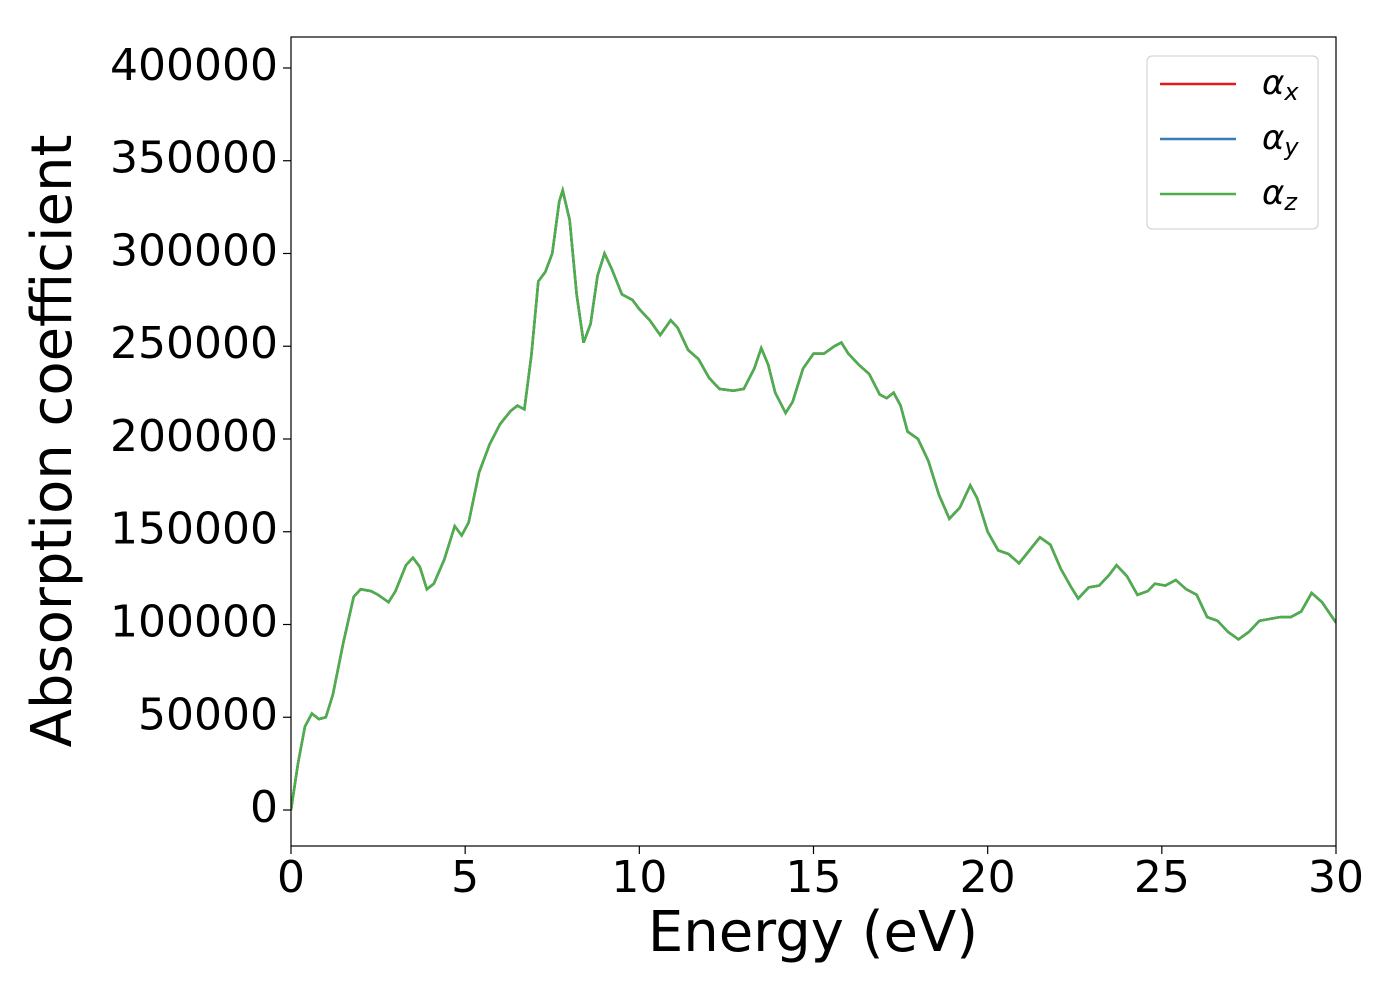  Describe the element at coordinates (194, 343) in the screenshot. I see `y-tick-label: 250000` at that location.